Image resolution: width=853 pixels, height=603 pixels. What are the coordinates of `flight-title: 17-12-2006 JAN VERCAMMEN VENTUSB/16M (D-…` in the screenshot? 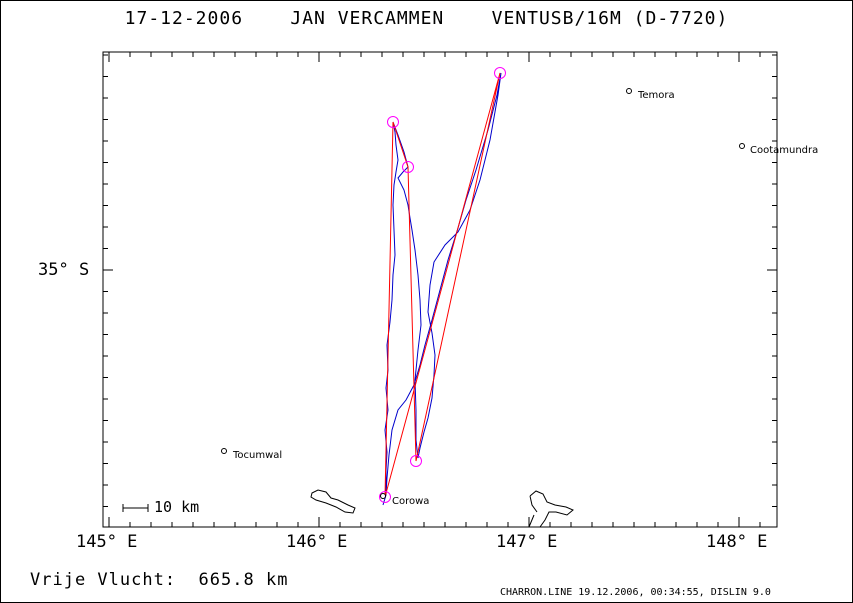 It's located at (426, 18).